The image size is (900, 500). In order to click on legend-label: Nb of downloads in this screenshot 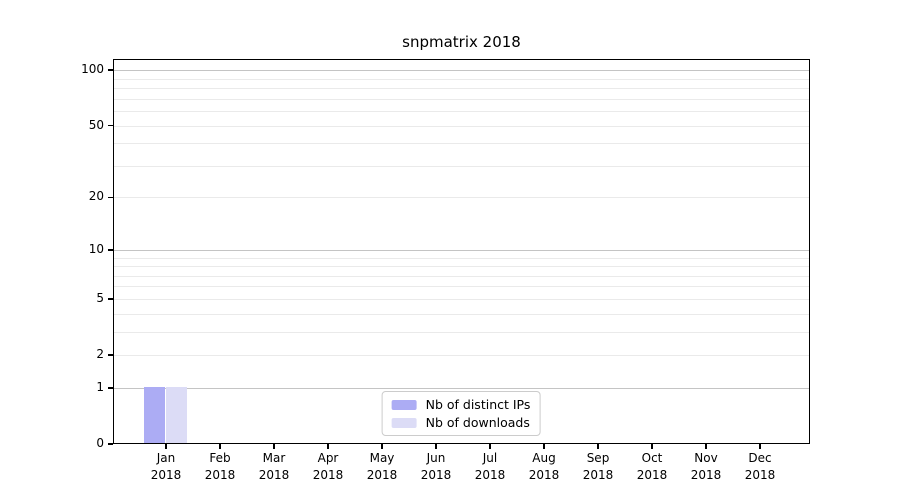, I will do `click(477, 422)`.